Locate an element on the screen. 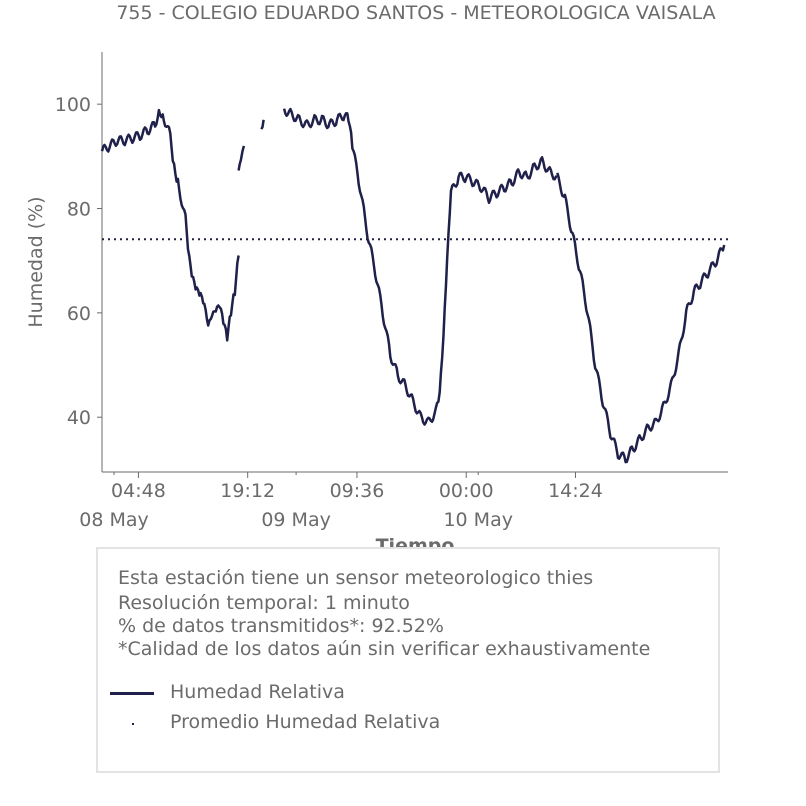 This screenshot has width=806, height=806. x-tick-label: 14:24 is located at coordinates (575, 491).